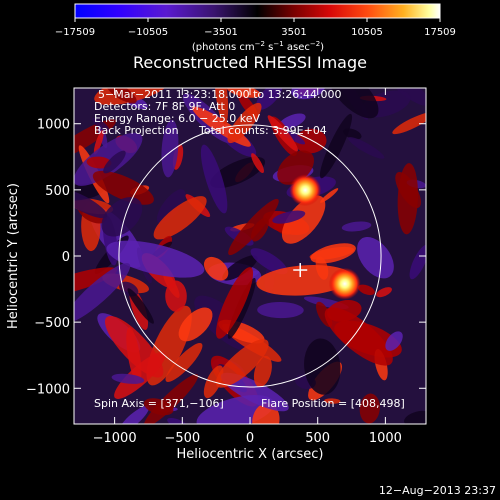 Image resolution: width=500 pixels, height=500 pixels. What do you see at coordinates (250, 454) in the screenshot?
I see `x-axis-label: Heliocentric X (arcsec)` at bounding box center [250, 454].